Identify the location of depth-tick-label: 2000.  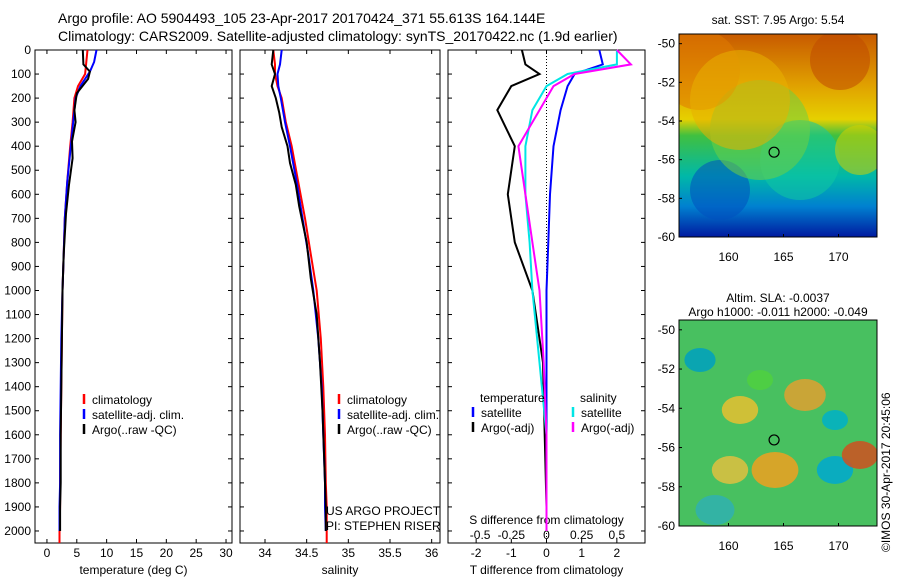
(17, 531).